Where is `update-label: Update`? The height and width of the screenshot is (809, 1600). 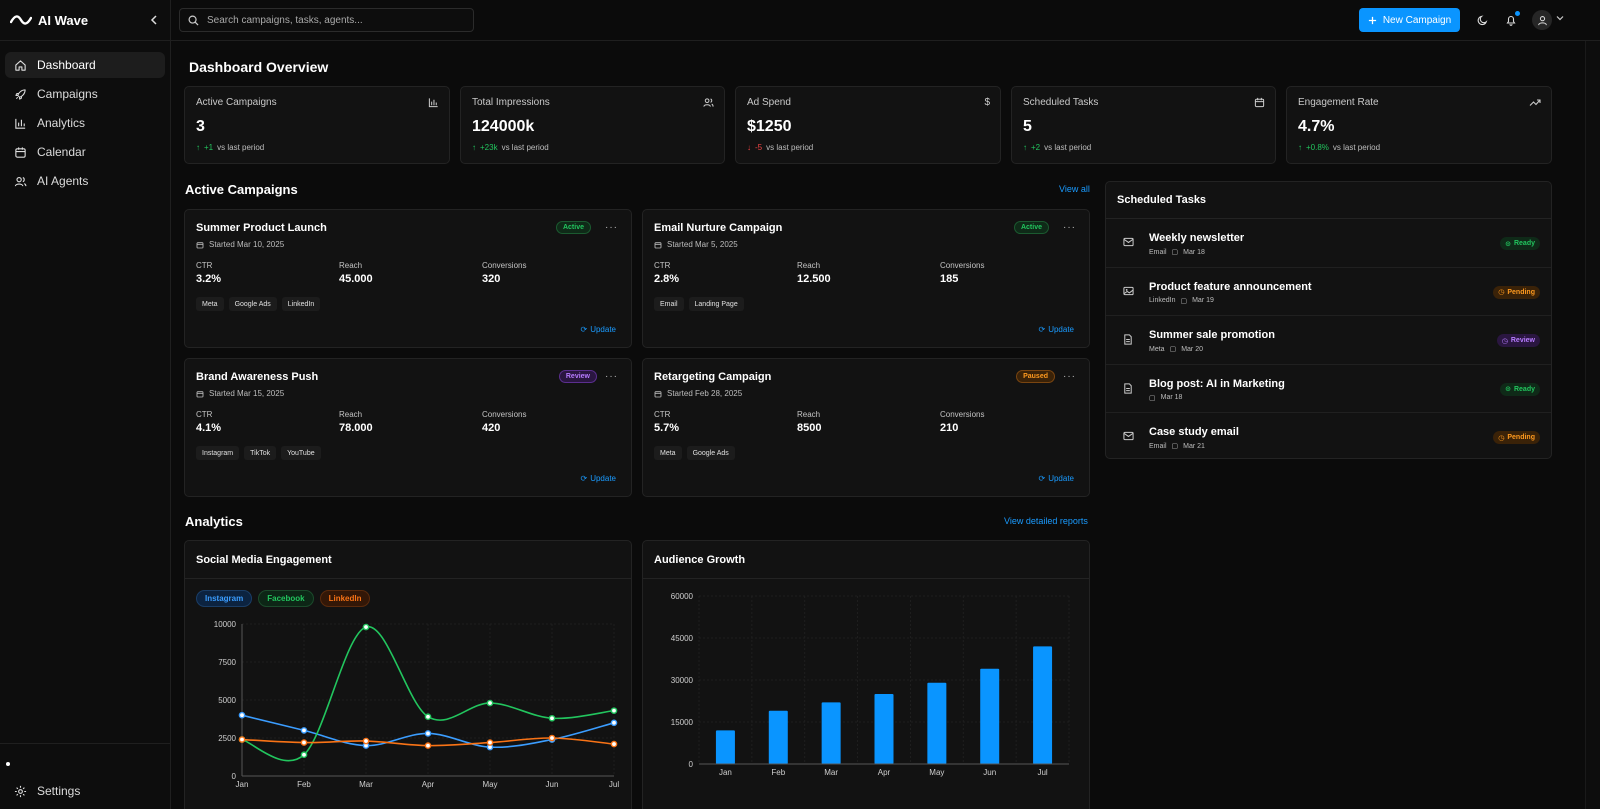 update-label: Update is located at coordinates (1061, 478).